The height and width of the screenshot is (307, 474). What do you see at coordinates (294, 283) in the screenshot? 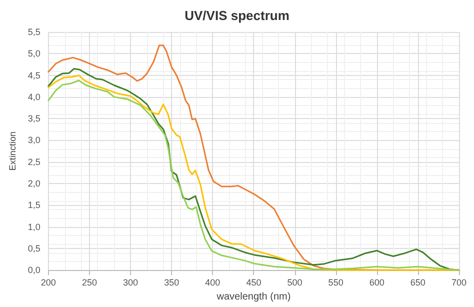
I see `x-tick-label: 500` at bounding box center [294, 283].